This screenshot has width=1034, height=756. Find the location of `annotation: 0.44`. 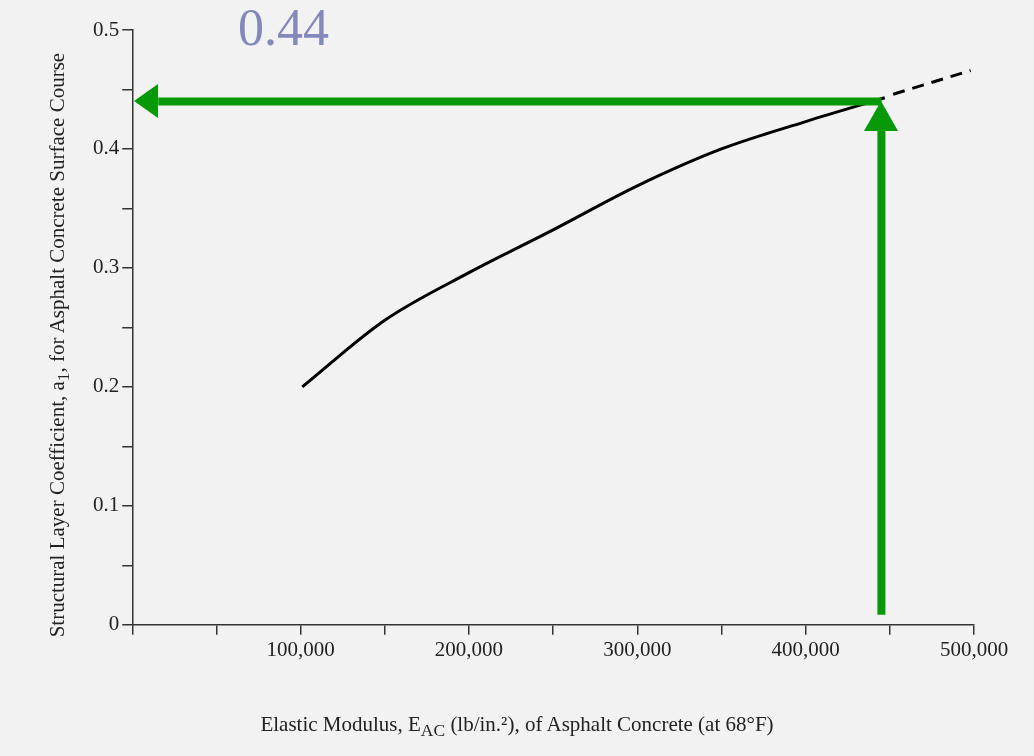

annotation: 0.44 is located at coordinates (283, 28).